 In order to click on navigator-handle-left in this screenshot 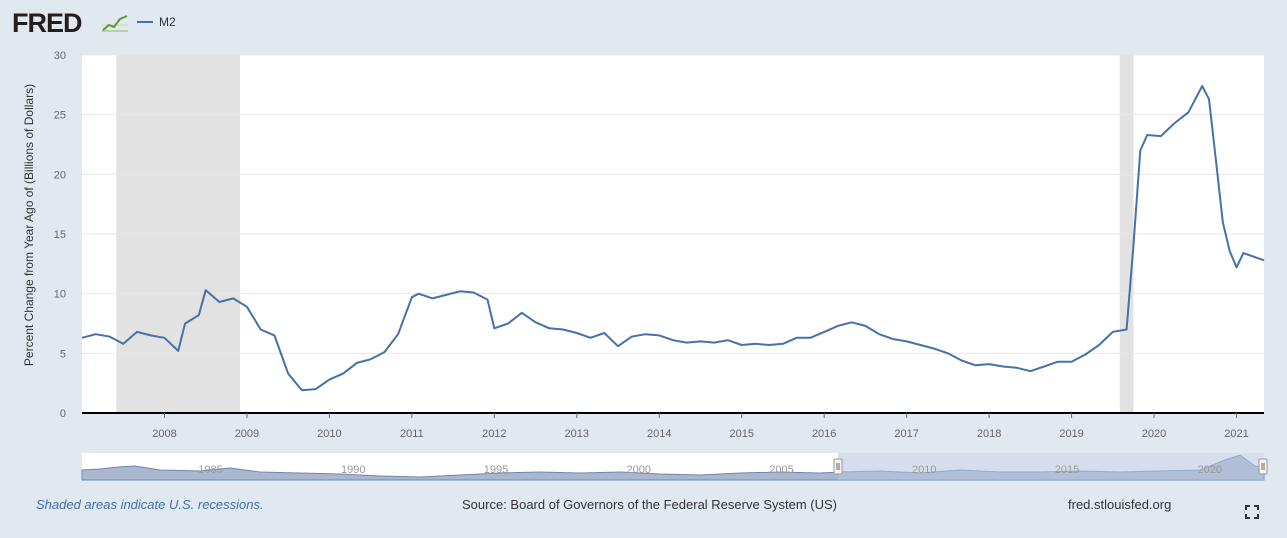, I will do `click(838, 466)`.